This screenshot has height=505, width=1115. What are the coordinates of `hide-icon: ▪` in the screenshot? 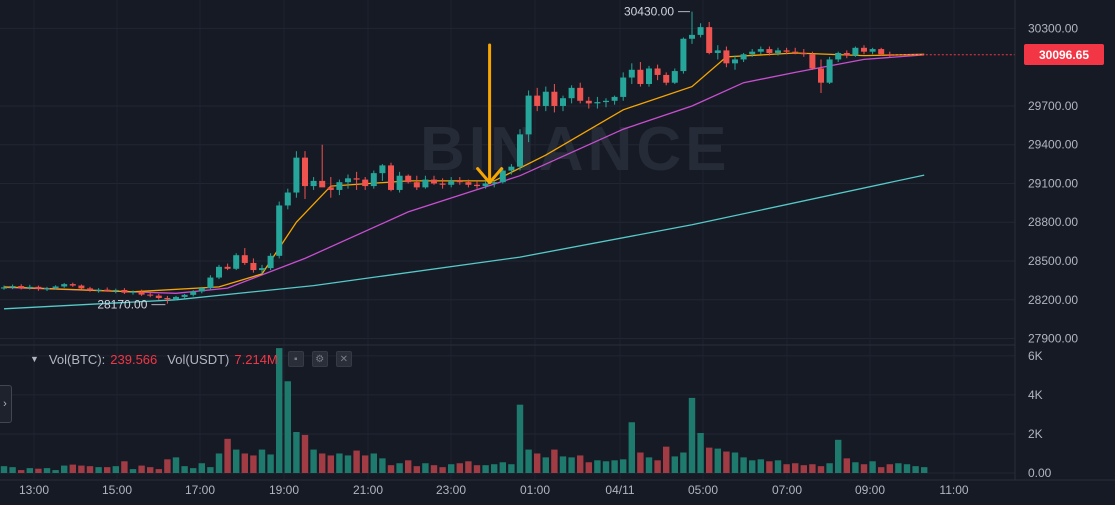 It's located at (295, 359).